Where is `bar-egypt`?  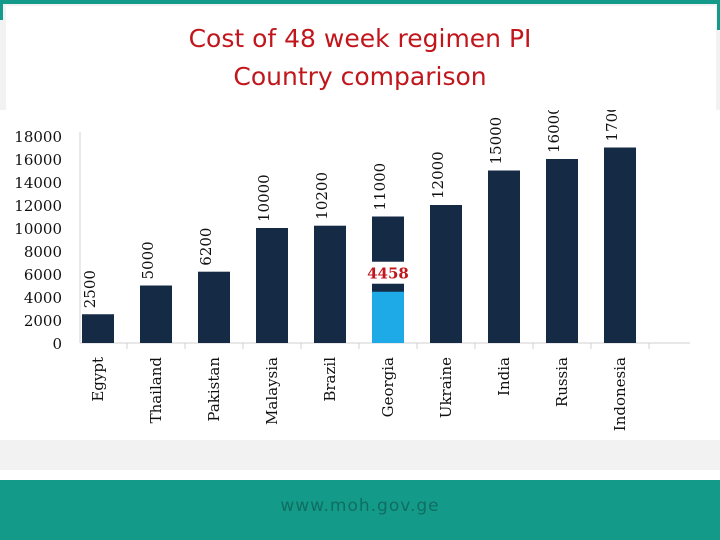 bar-egypt is located at coordinates (98, 328).